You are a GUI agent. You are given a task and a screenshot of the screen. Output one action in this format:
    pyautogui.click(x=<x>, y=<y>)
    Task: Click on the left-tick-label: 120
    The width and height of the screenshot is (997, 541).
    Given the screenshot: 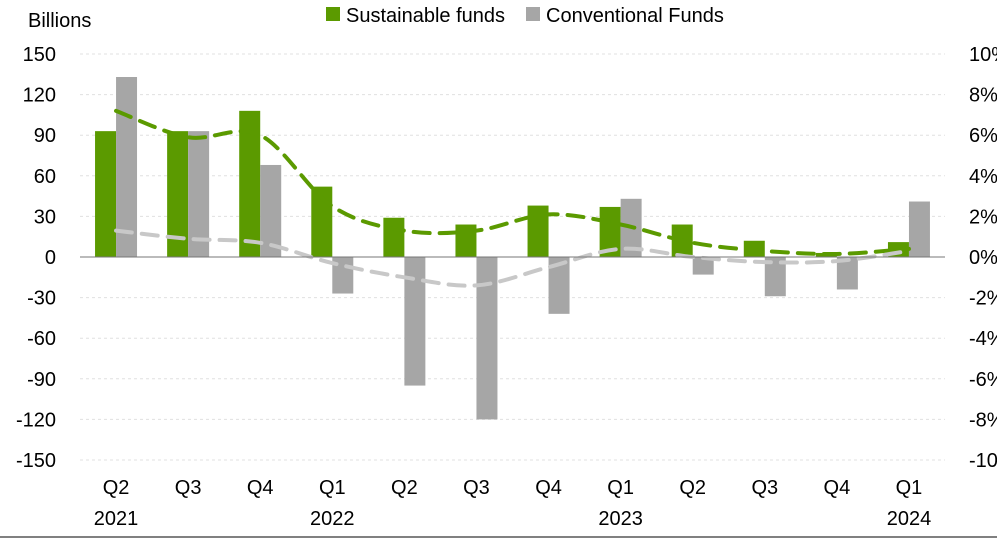 What is the action you would take?
    pyautogui.click(x=39, y=96)
    